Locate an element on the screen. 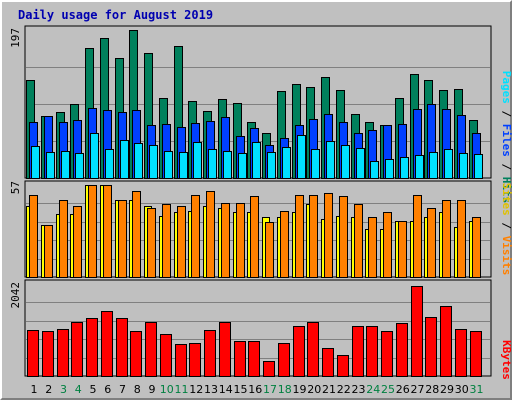  legend-kbytes: KBytes is located at coordinates (506, 360).